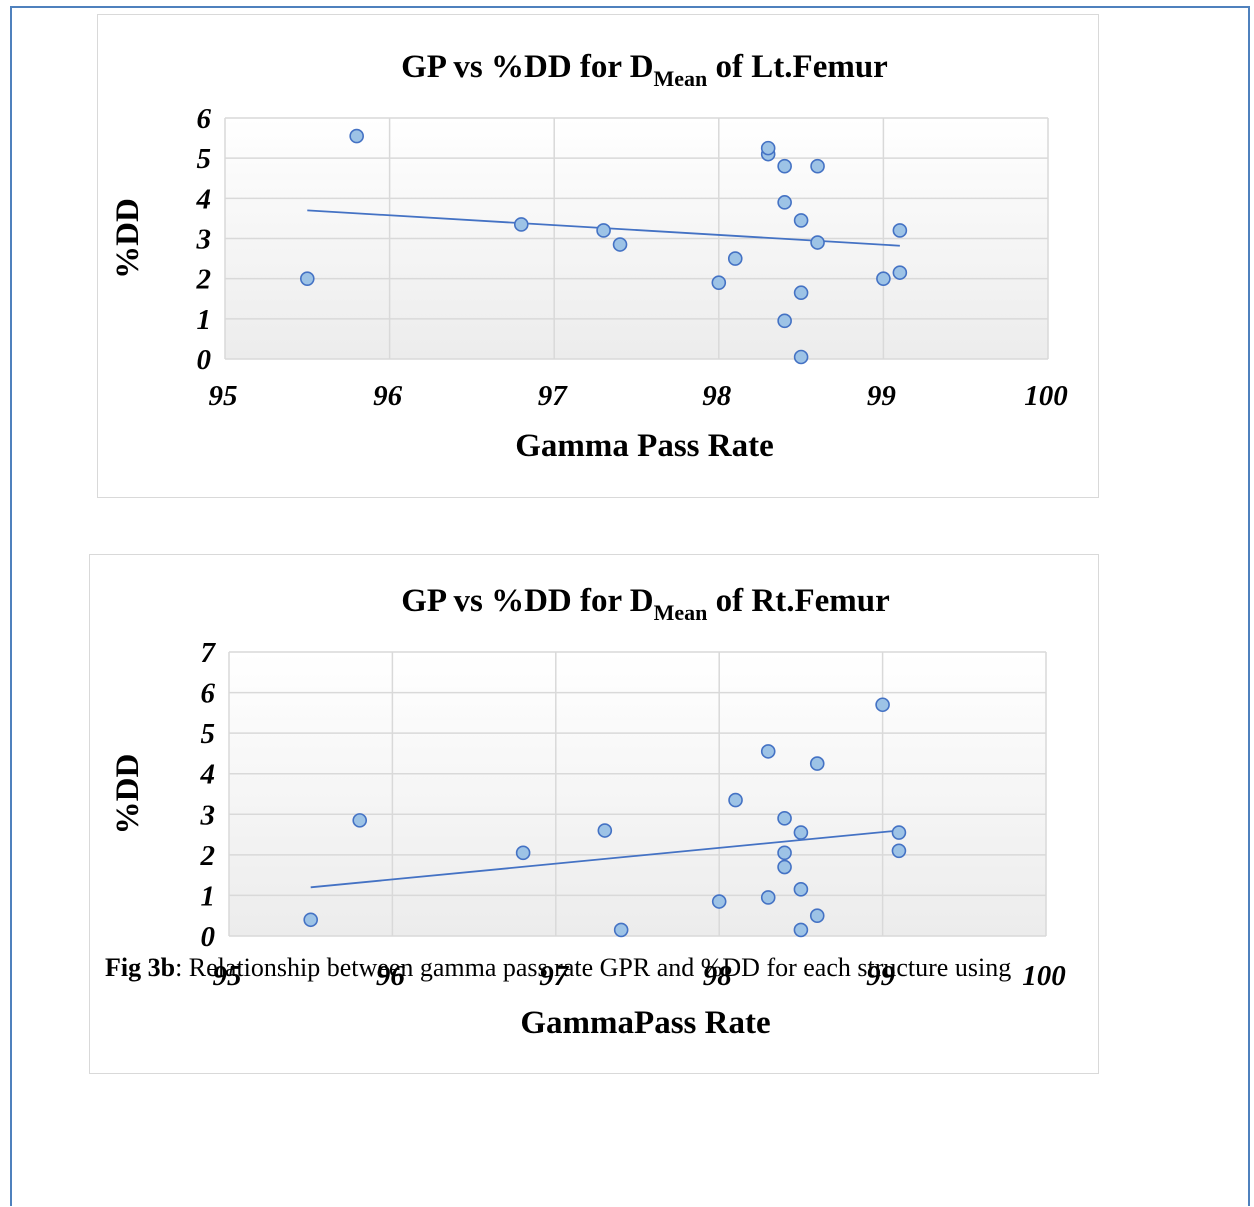  What do you see at coordinates (797, 67) in the screenshot?
I see `chart-title-tail: of Lt.Femur` at bounding box center [797, 67].